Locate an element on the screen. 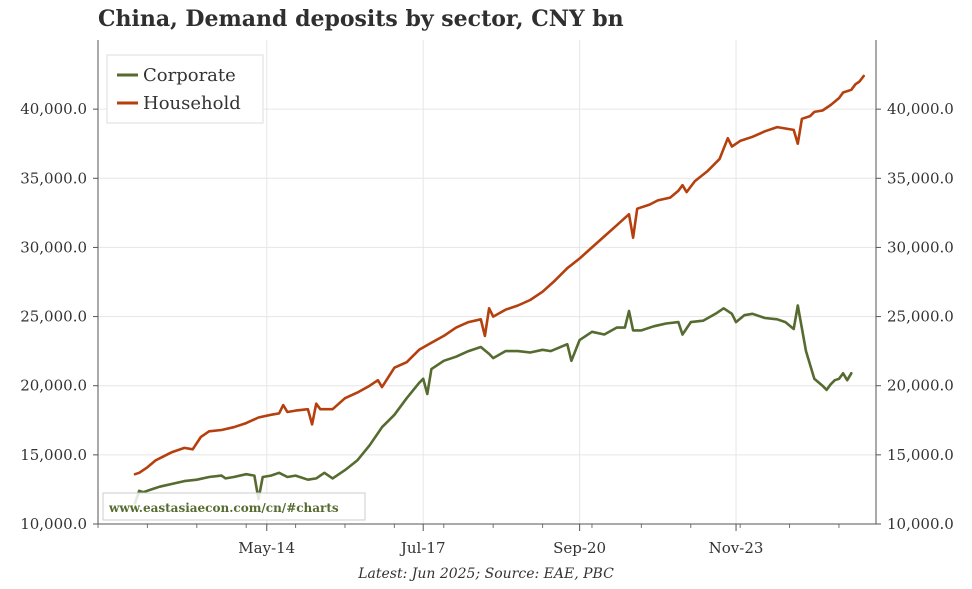 The height and width of the screenshot is (589, 972). y-tick-label-right: 25,000.0 is located at coordinates (920, 317).